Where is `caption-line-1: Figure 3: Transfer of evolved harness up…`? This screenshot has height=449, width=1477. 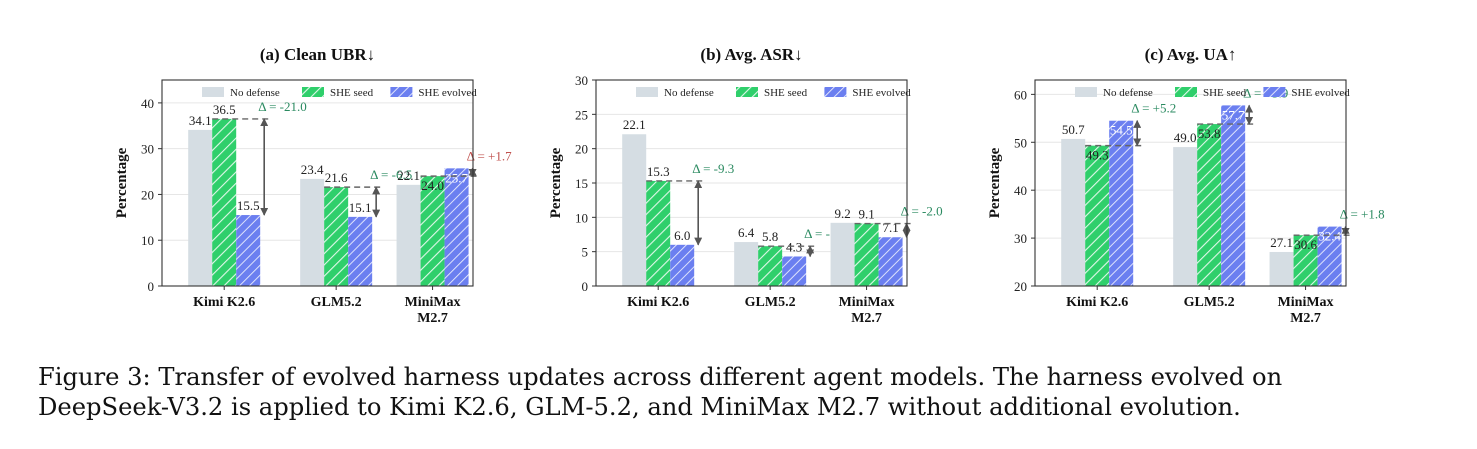 caption-line-1: Figure 3: Transfer of evolved harness up… is located at coordinates (660, 377).